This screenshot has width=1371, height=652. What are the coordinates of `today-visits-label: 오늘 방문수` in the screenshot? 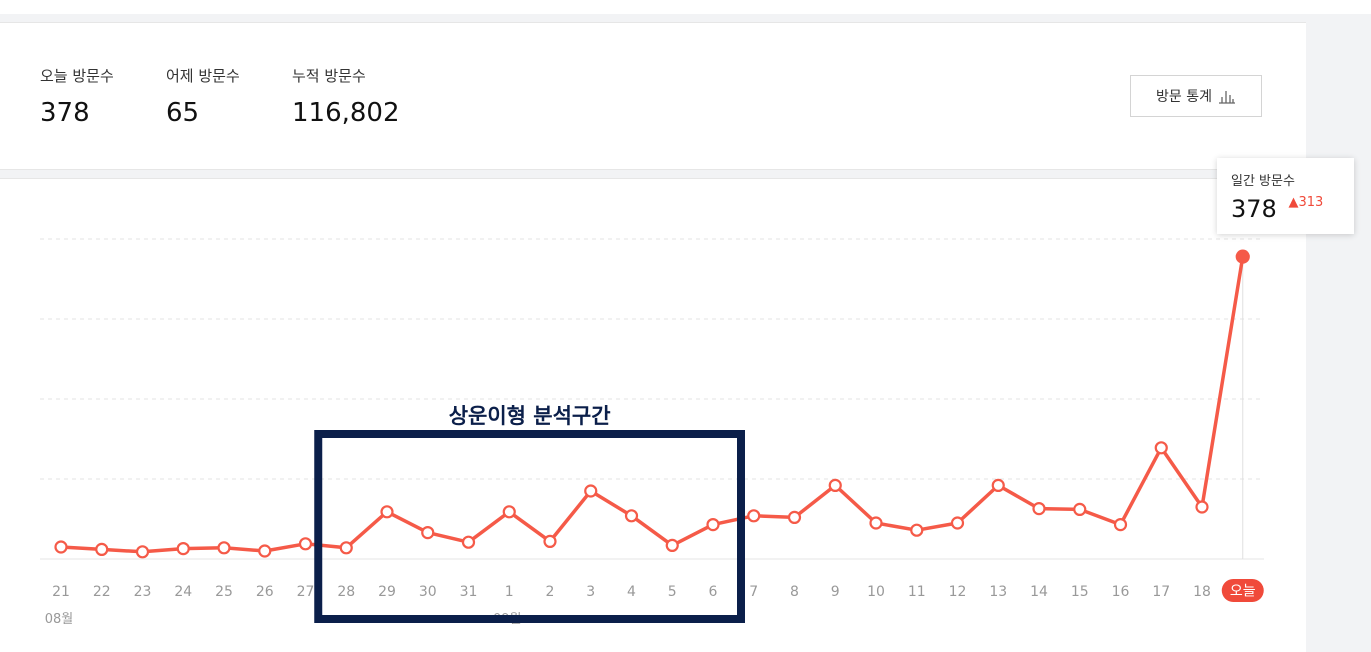 It's located at (77, 76).